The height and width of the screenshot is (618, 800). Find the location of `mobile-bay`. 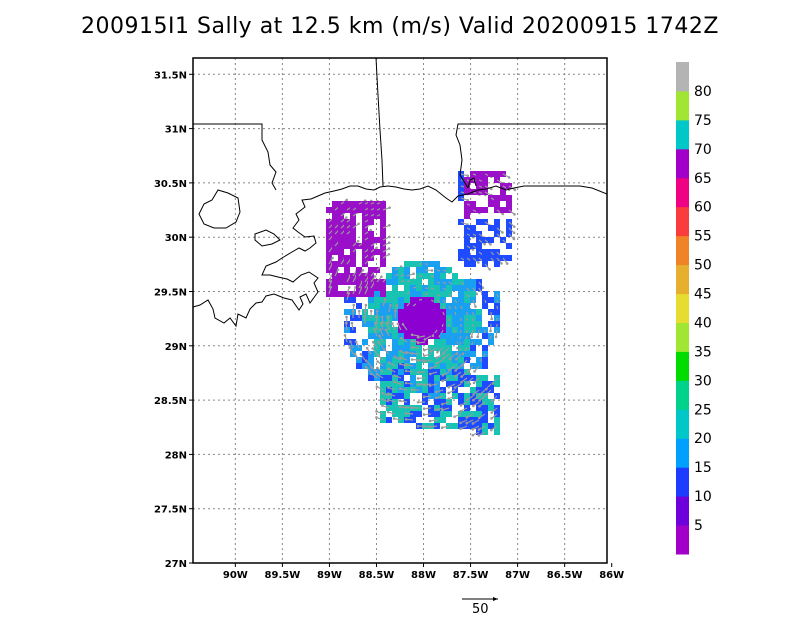

mobile-bay is located at coordinates (472, 183).